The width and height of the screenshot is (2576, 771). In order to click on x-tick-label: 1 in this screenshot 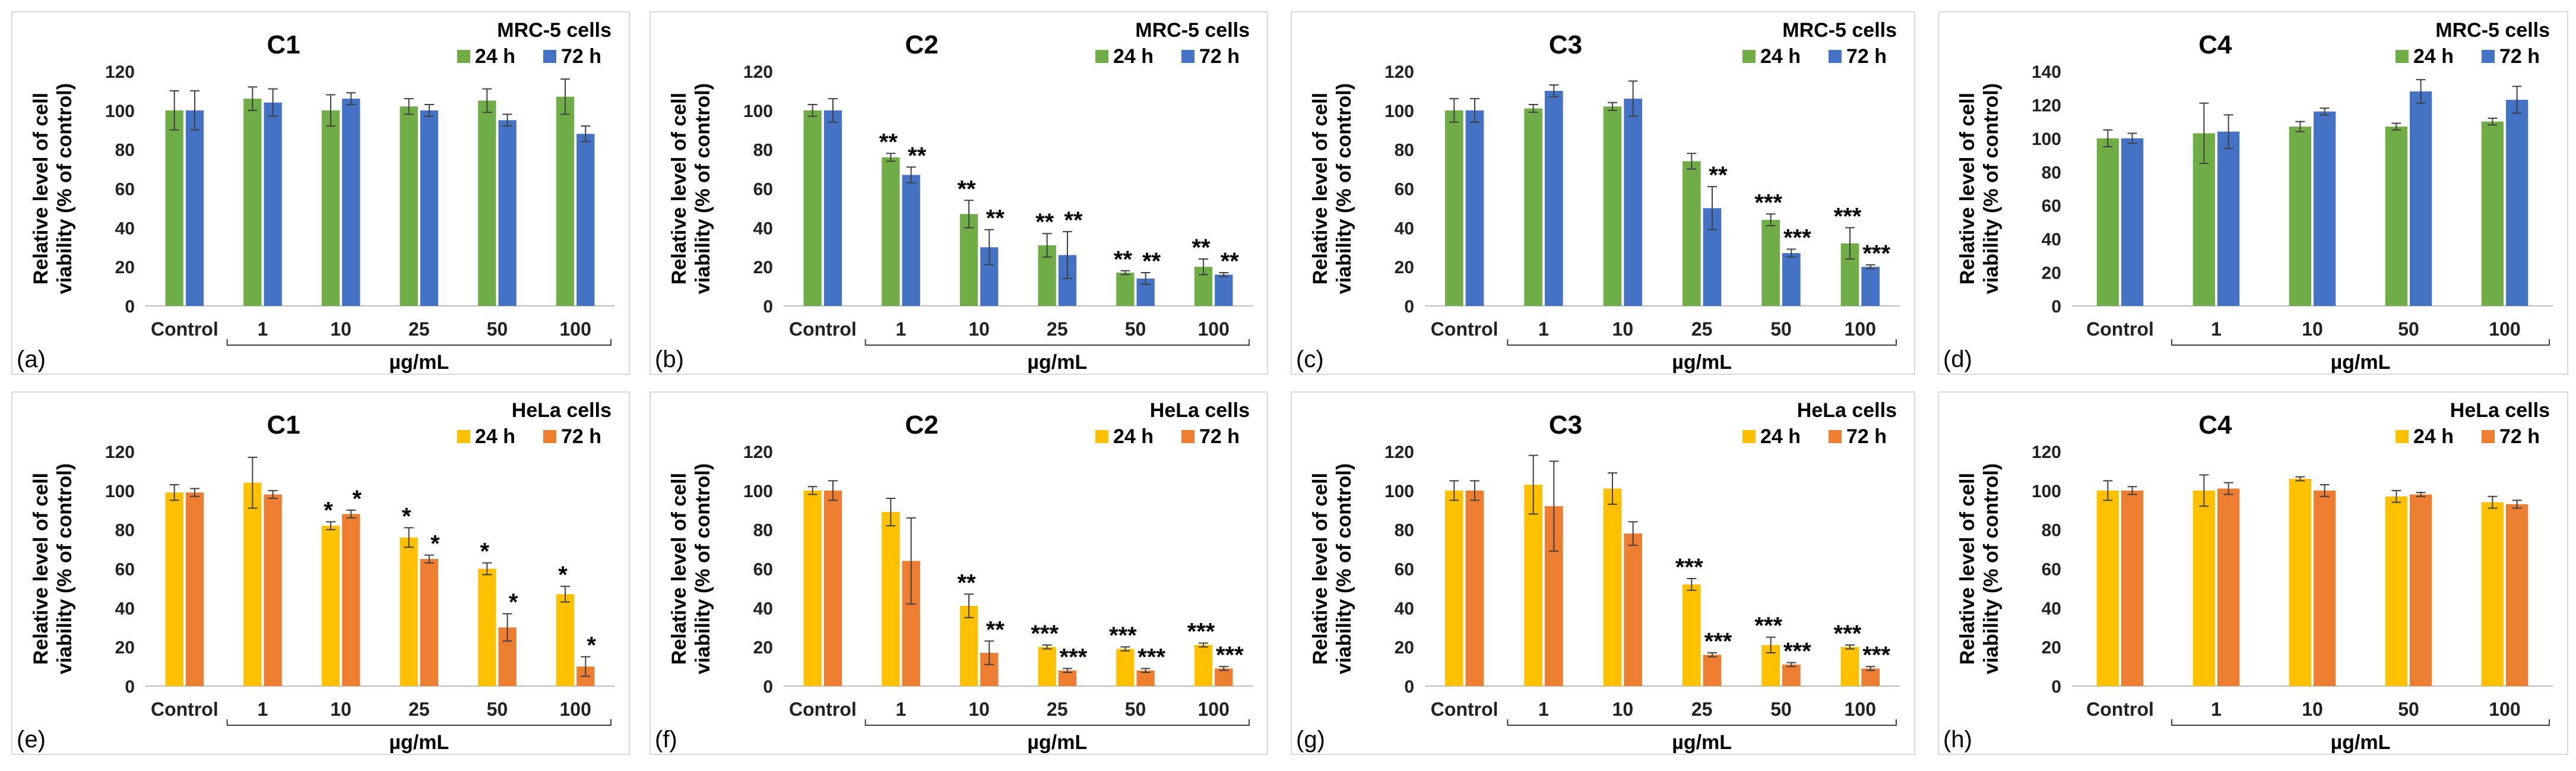, I will do `click(1544, 329)`.